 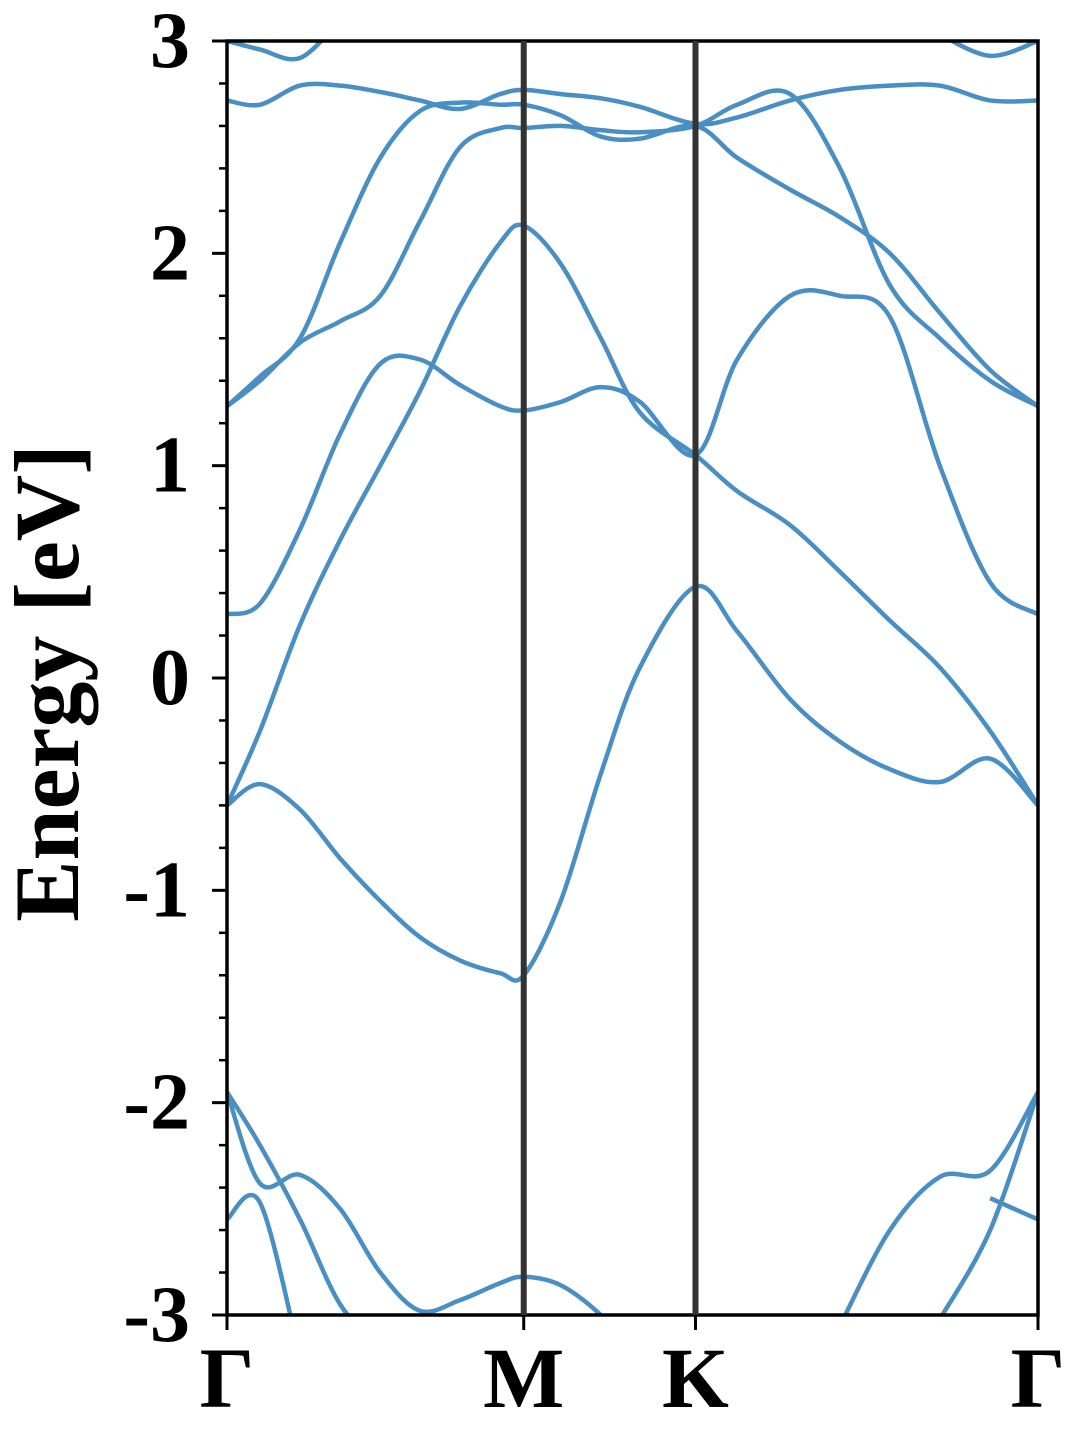 What do you see at coordinates (523, 1378) in the screenshot?
I see `x-tick-label: M` at bounding box center [523, 1378].